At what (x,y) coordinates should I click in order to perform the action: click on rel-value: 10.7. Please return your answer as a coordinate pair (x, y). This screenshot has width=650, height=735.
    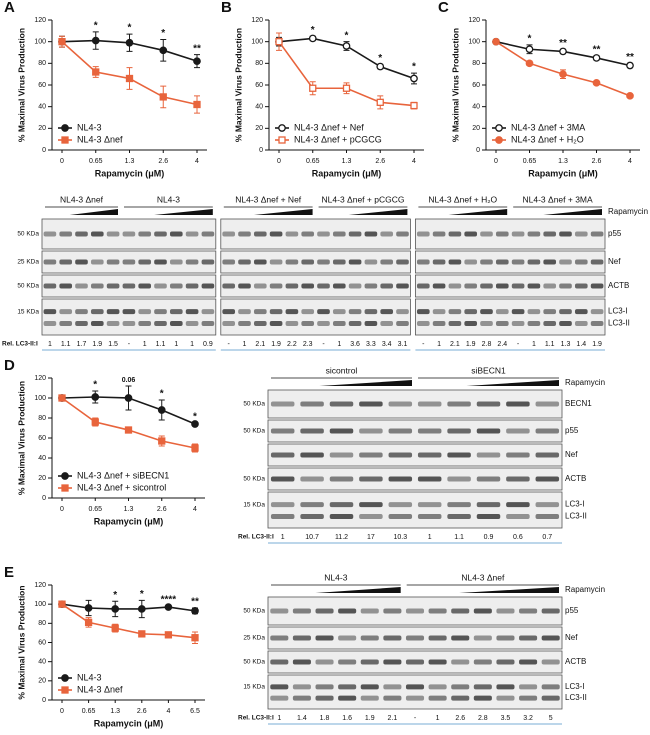
    Looking at the image, I should click on (312, 537).